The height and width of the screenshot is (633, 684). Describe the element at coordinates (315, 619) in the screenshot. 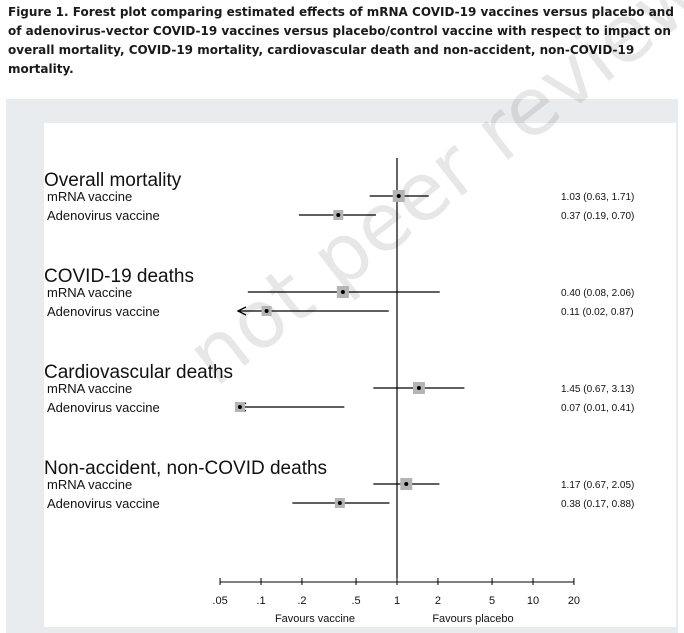

I see `favours-vaccine-label: Favours vaccine` at that location.